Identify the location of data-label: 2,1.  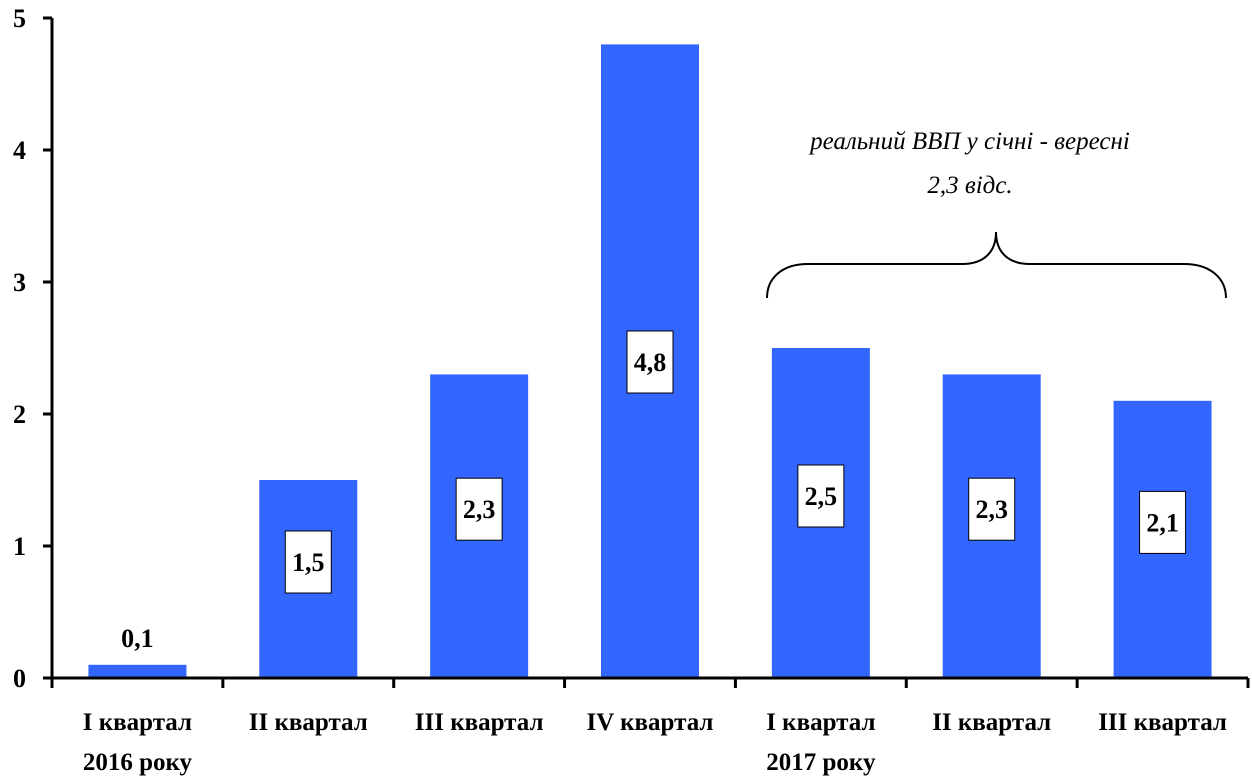
(1162, 522).